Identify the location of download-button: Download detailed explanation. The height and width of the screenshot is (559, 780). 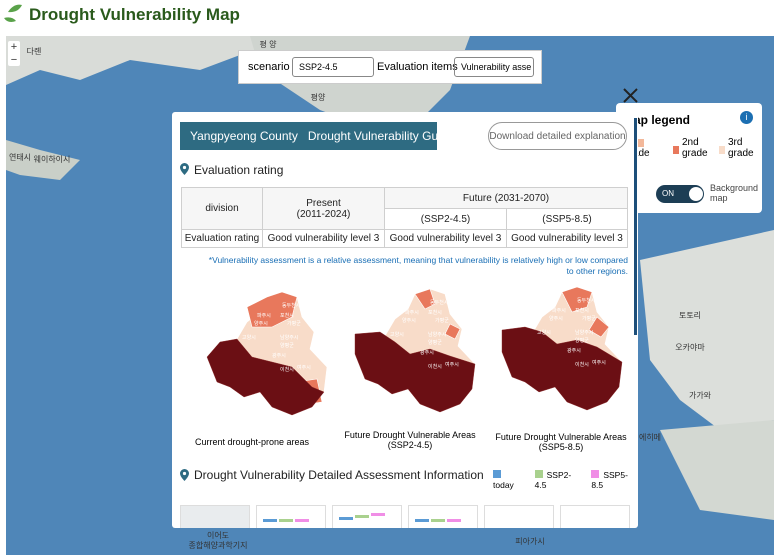
(557, 136).